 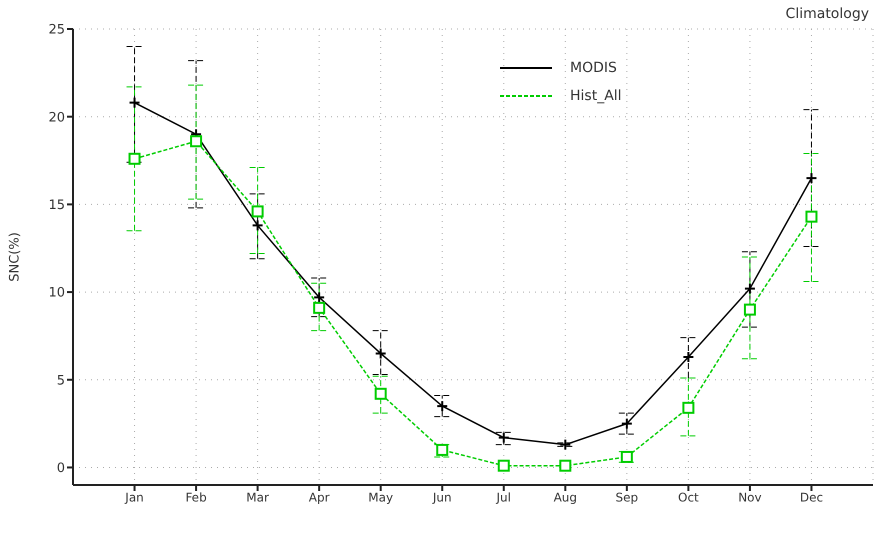 What do you see at coordinates (56, 293) in the screenshot?
I see `y-tick-label: 10` at bounding box center [56, 293].